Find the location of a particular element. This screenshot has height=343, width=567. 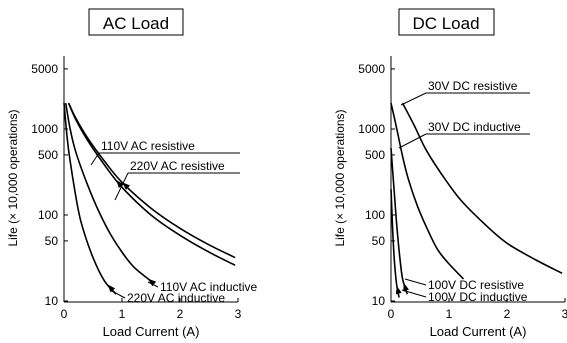

dc-y-tick-label: 500 is located at coordinates (375, 155).